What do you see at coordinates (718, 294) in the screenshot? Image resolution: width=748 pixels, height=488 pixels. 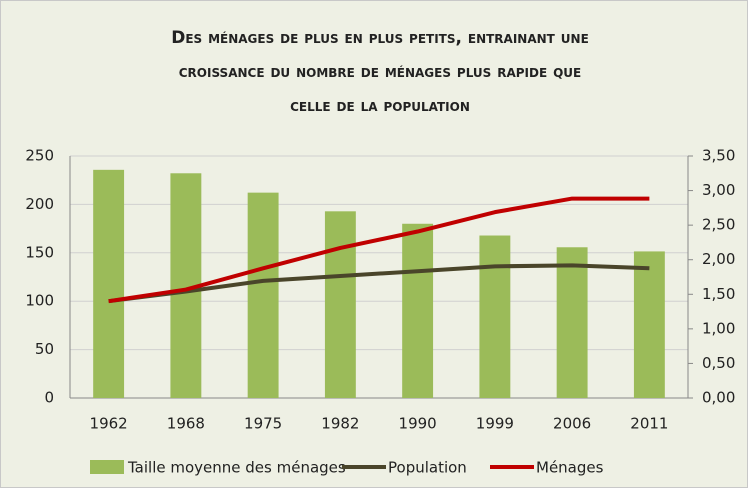 I see `y2-tick-label: 1,50` at bounding box center [718, 294].